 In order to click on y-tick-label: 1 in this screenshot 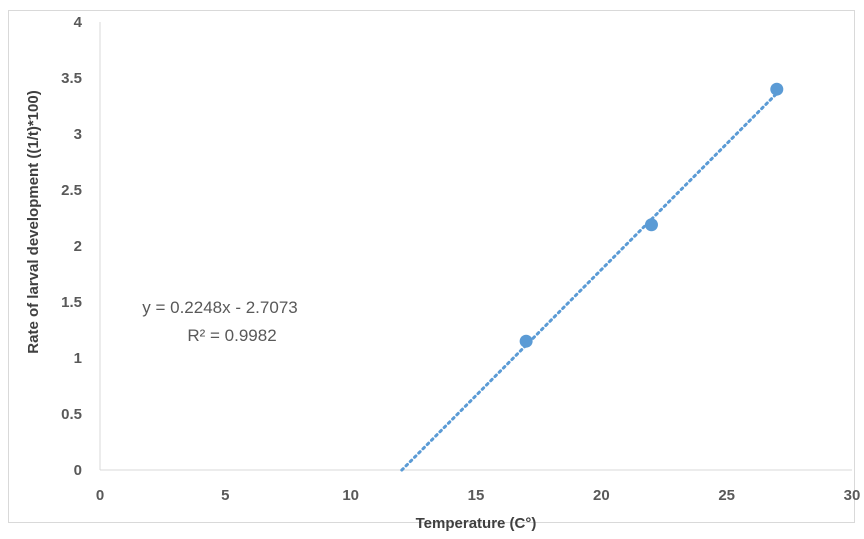, I will do `click(78, 358)`.